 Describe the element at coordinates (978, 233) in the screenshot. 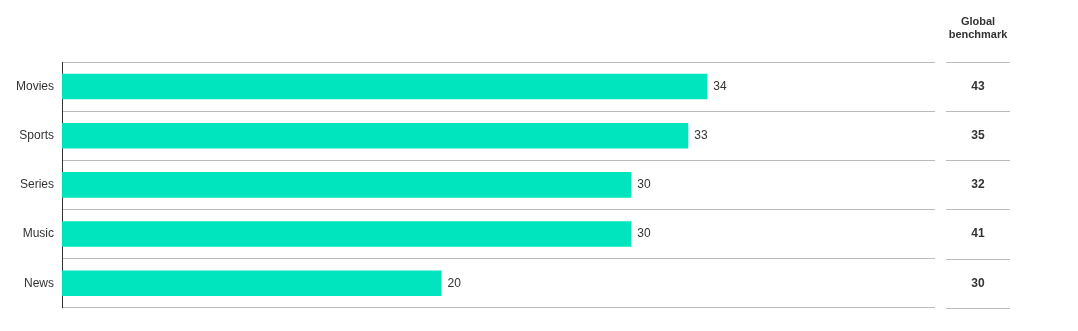

I see `text: 41` at that location.